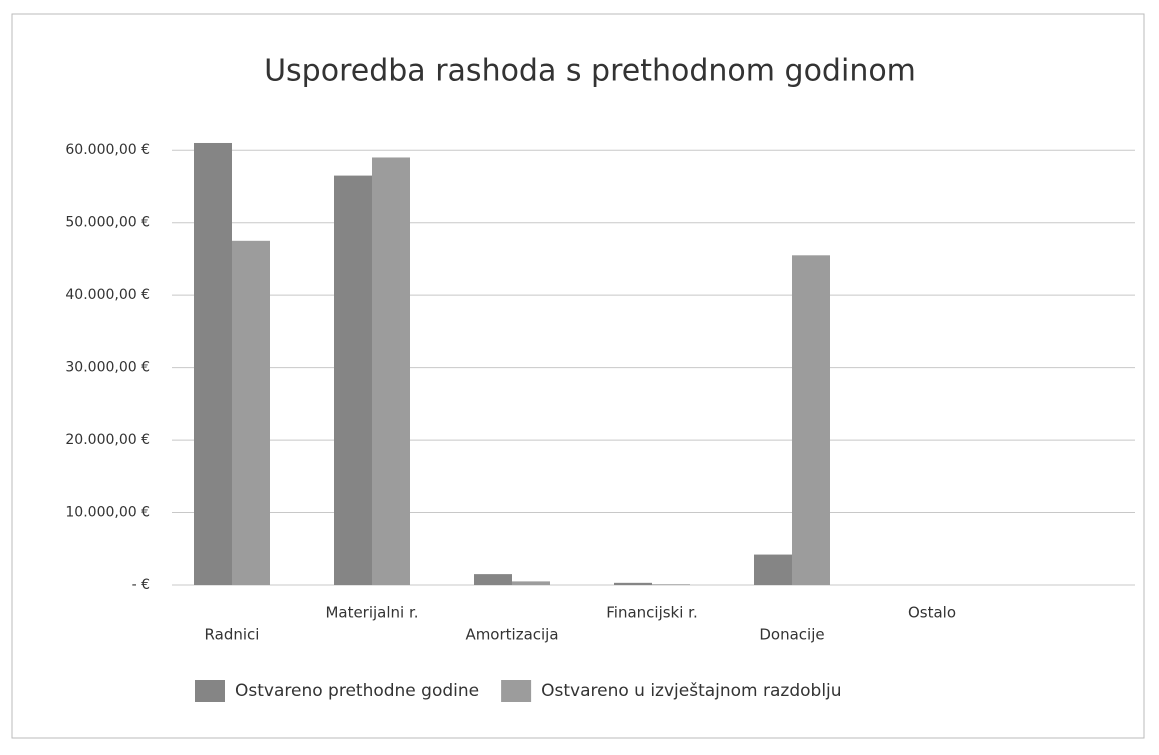  Describe the element at coordinates (107, 223) in the screenshot. I see `y-tick-label: 50.000,00 €` at that location.